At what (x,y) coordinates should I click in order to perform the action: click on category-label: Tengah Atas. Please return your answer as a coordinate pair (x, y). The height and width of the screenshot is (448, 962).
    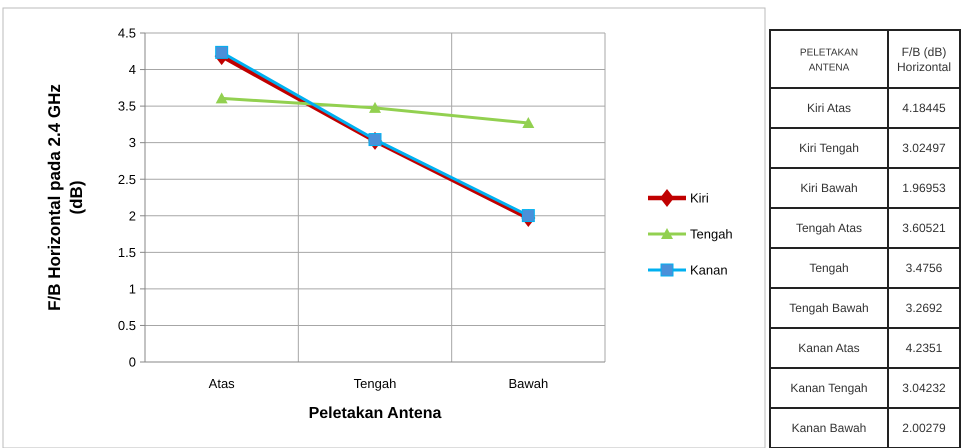
    Looking at the image, I should click on (829, 228).